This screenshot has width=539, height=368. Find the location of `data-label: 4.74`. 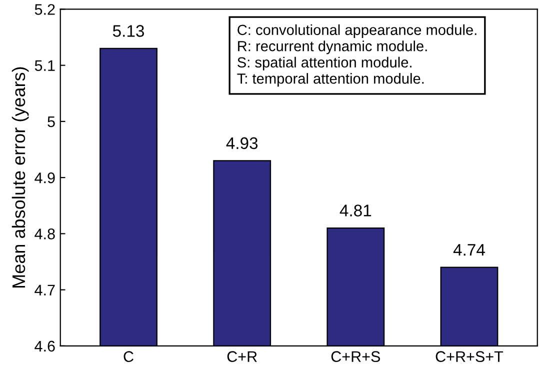

data-label: 4.74 is located at coordinates (469, 250).